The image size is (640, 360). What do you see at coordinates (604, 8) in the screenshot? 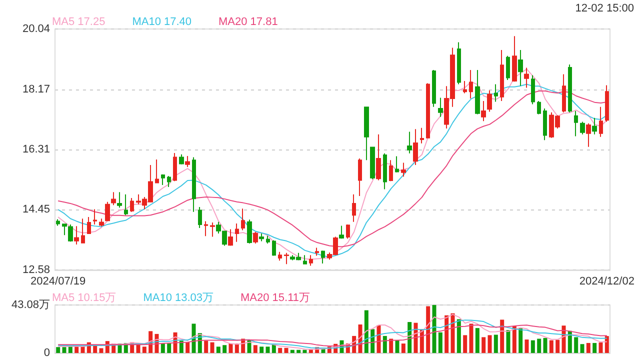
I see `text: 12-02 15:00` at bounding box center [604, 8].